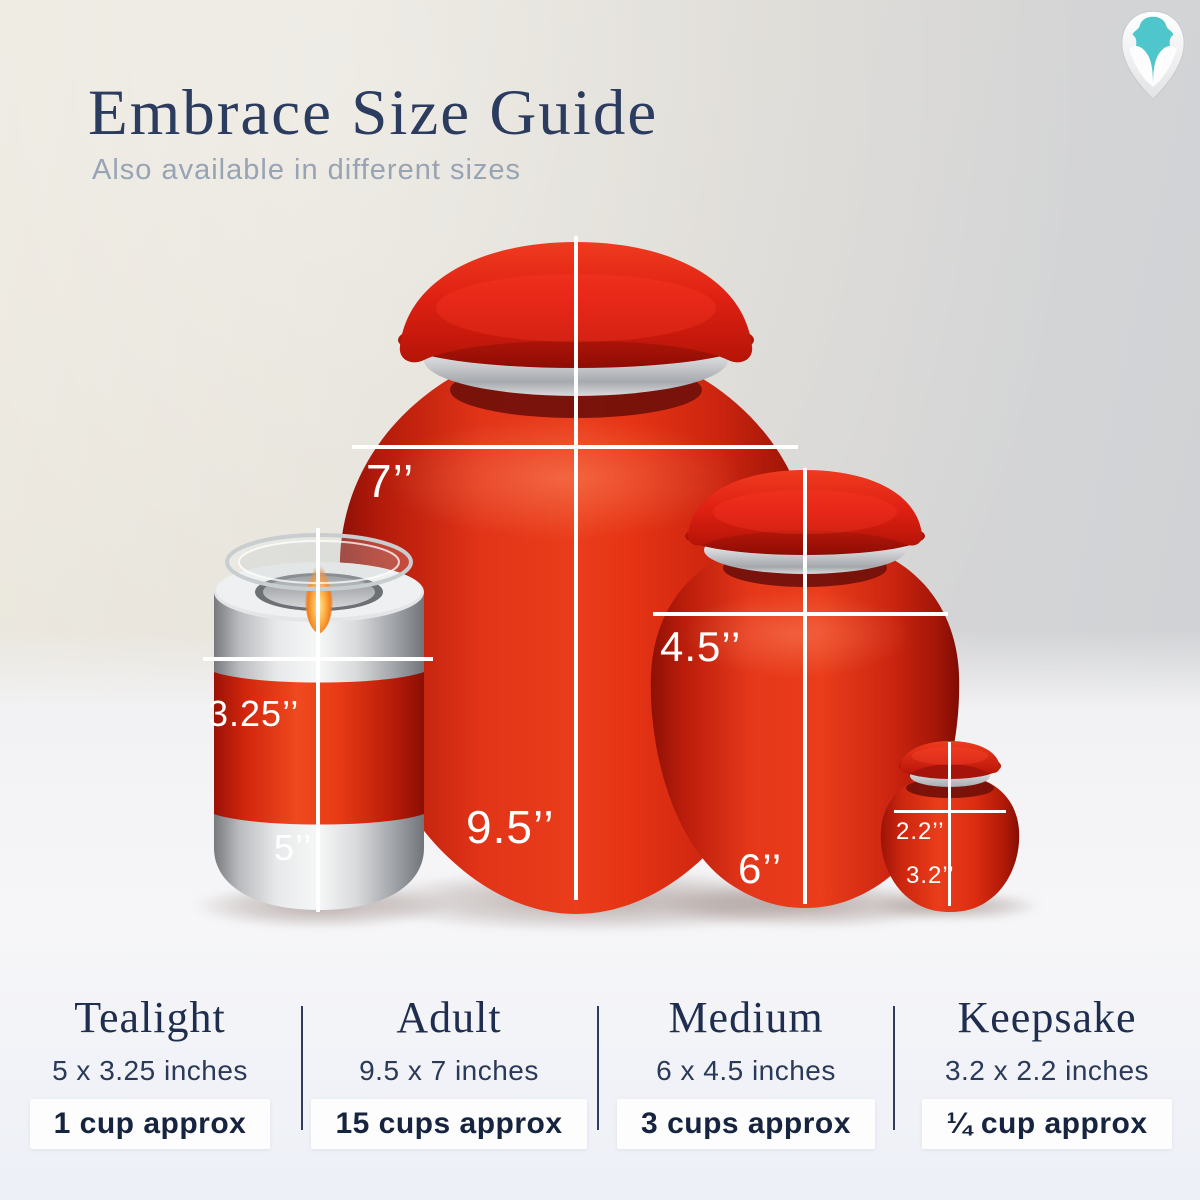  I want to click on size-card-capacity-badge: 15 cups approx, so click(449, 1124).